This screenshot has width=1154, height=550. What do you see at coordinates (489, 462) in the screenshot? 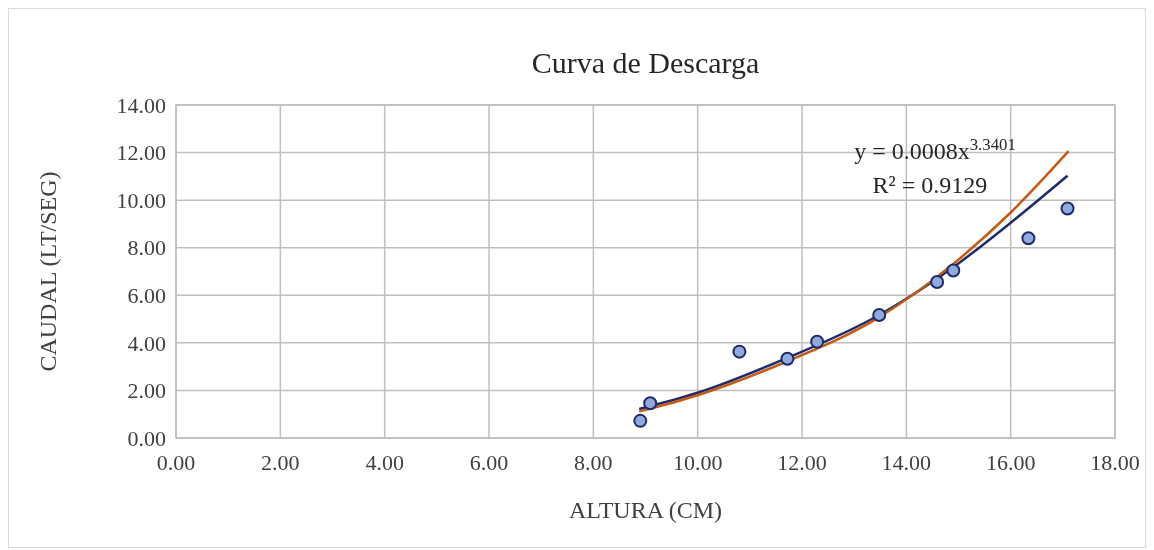
I see `x-tick-label: 6.00` at bounding box center [489, 462].